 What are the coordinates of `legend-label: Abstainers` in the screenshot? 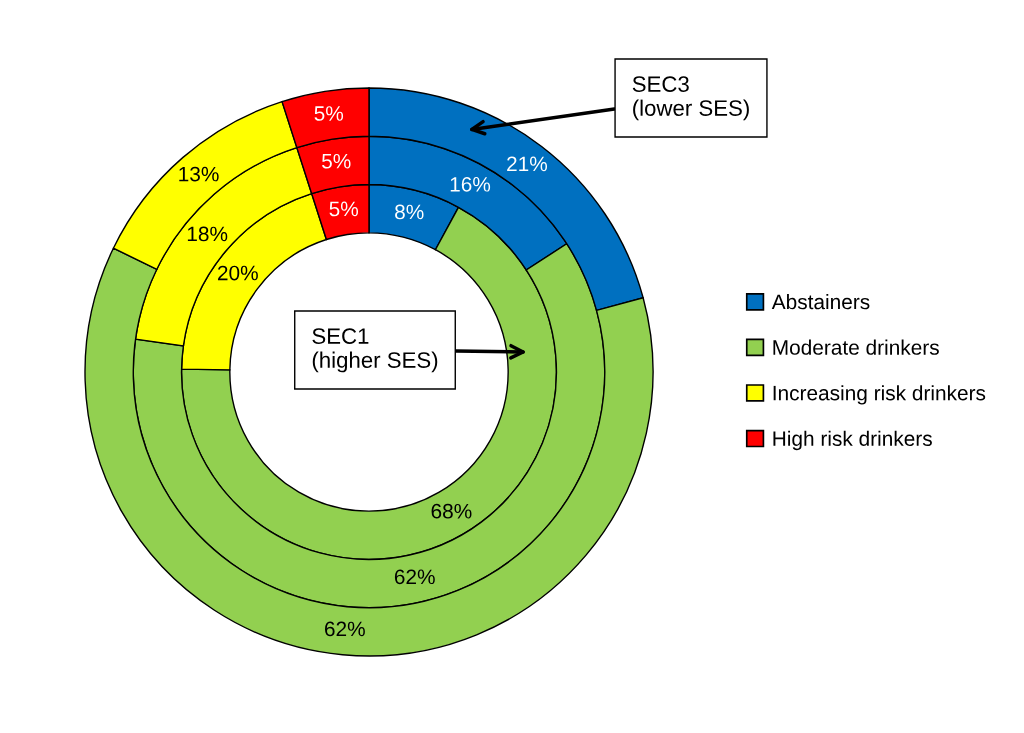 It's located at (820, 301).